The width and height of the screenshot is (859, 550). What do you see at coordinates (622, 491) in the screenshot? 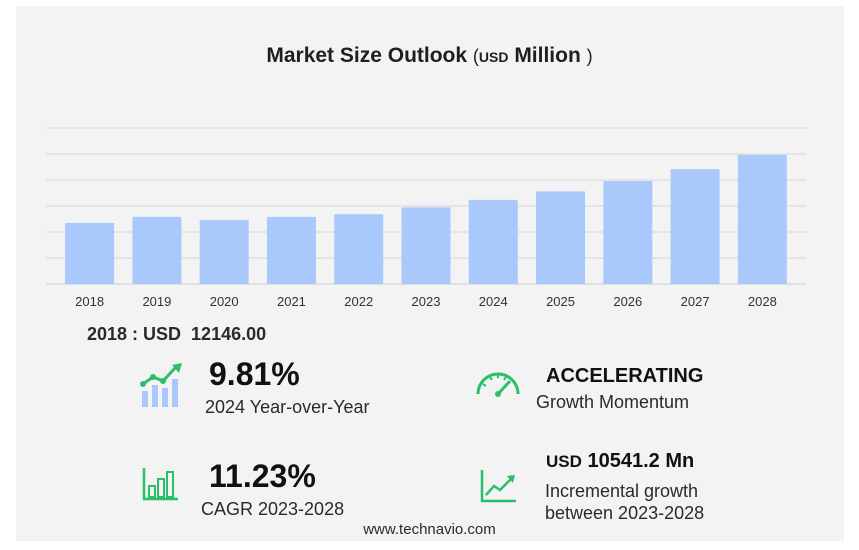
I see `incremental-label-line1: Incremental growth` at bounding box center [622, 491].